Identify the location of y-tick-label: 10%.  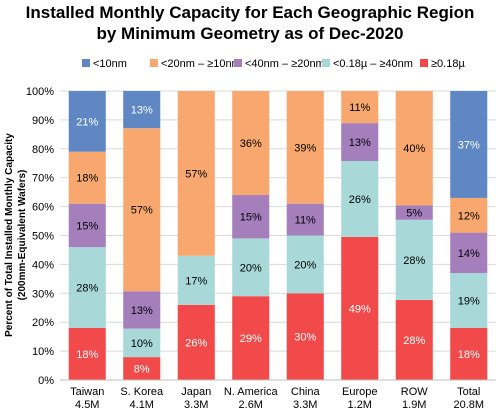
(43, 352).